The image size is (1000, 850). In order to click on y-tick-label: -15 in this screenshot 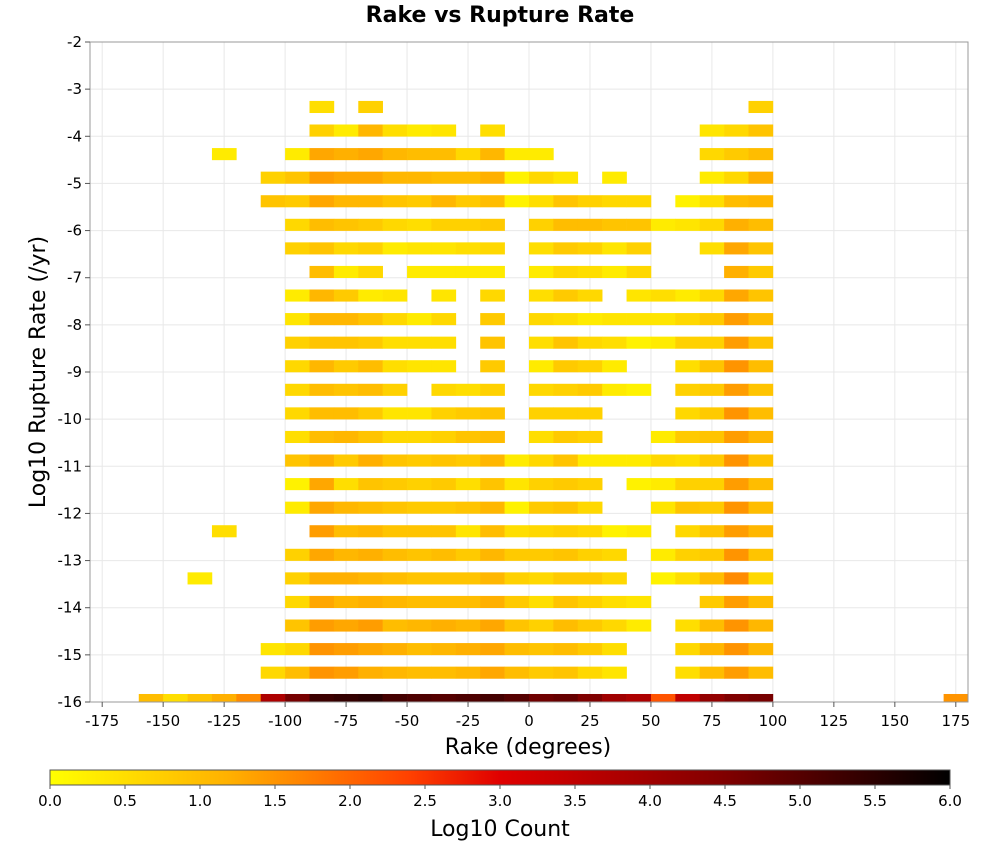, I will do `click(70, 655)`.